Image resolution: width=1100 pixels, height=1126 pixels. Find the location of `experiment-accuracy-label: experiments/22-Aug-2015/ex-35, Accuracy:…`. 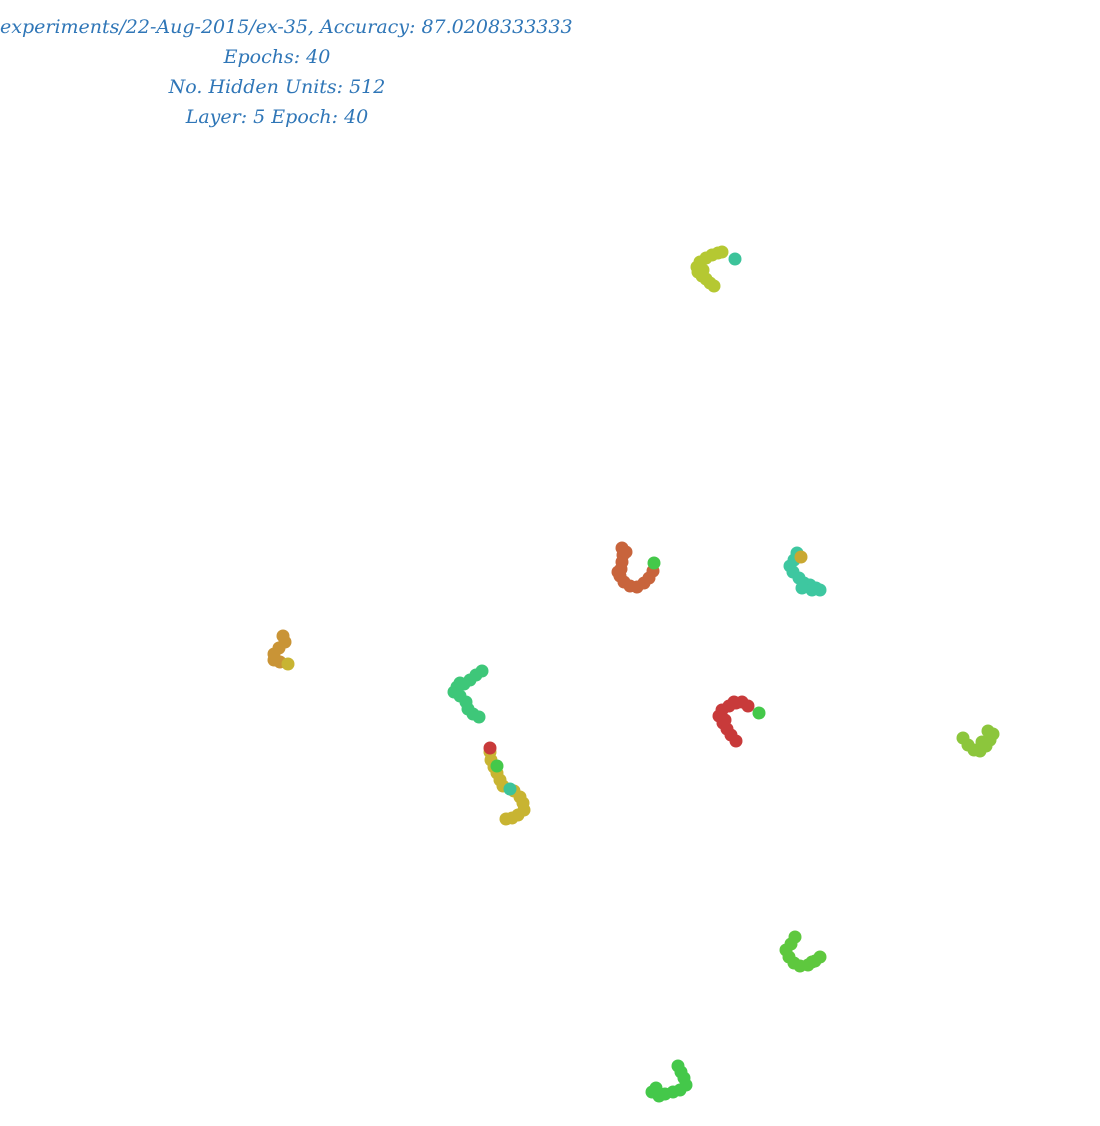

experiment-accuracy-label: experiments/22-Aug-2015/ex-35, Accuracy:… is located at coordinates (286, 27).